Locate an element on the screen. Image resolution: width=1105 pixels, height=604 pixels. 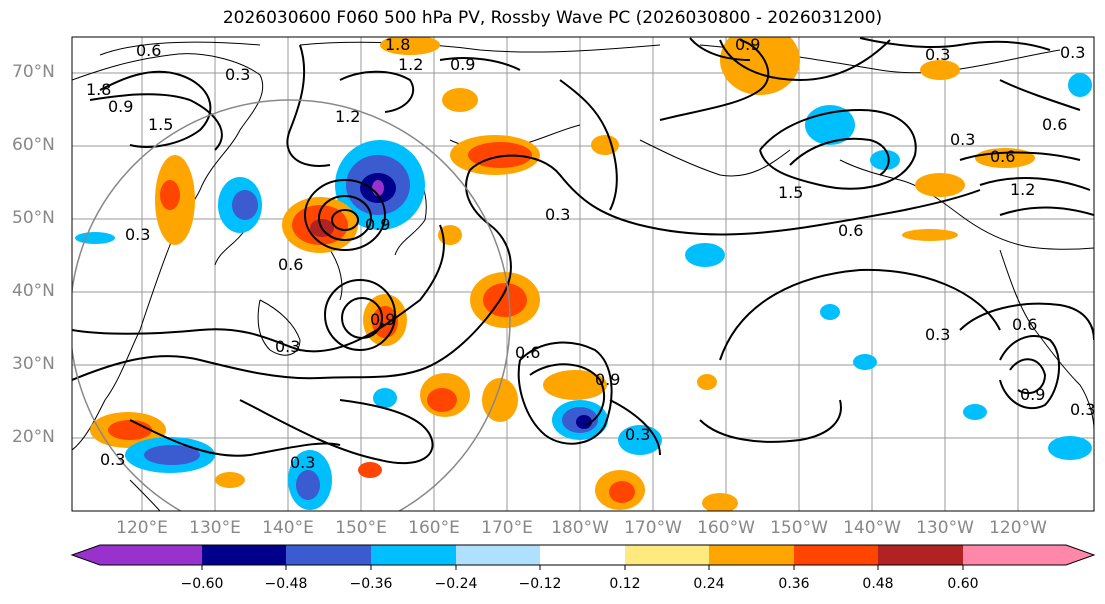
lon-label: 150°W is located at coordinates (799, 528).